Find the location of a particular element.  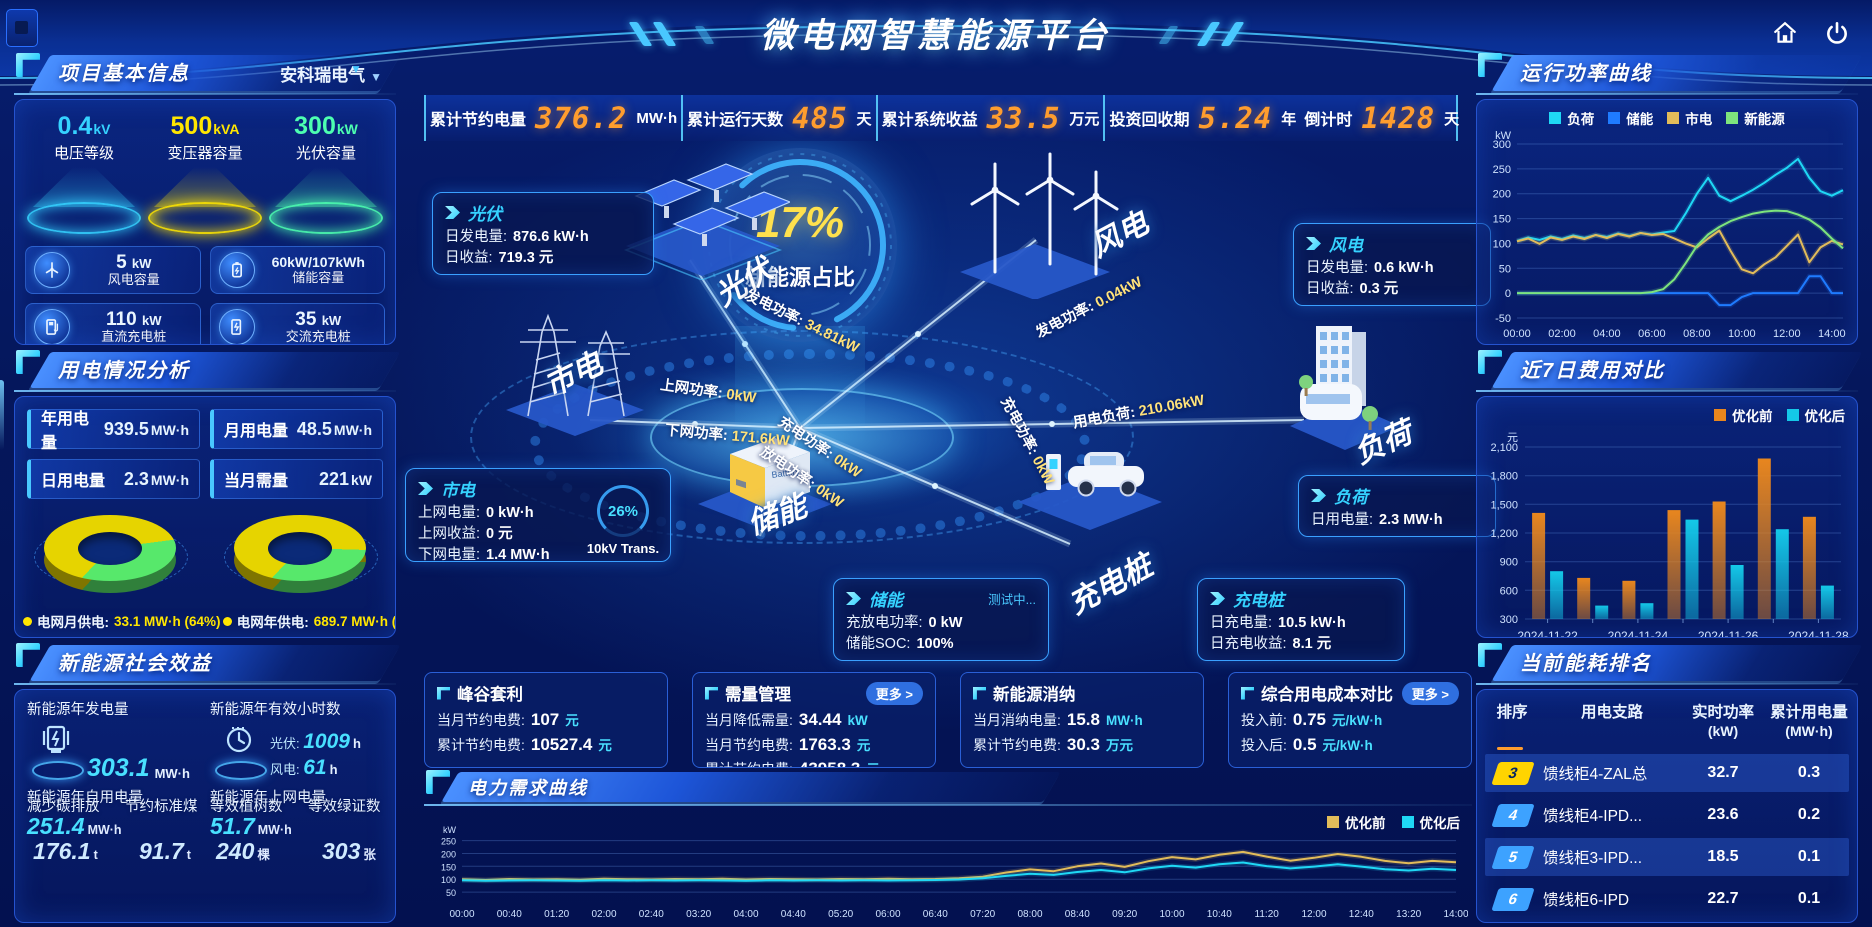

svg-text: 04:00 is located at coordinates (1607, 334).